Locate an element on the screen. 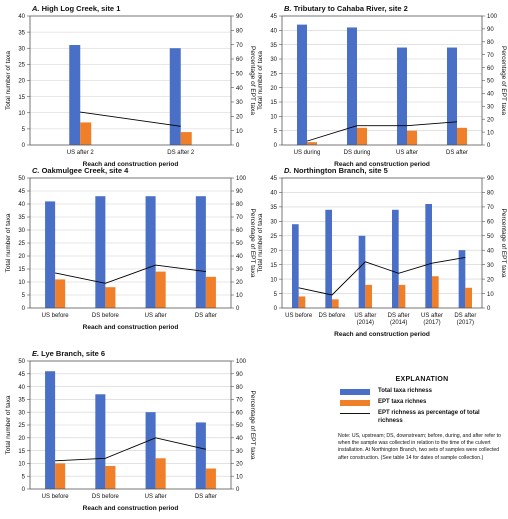 The width and height of the screenshot is (508, 519). legend-entry-total: Total taxa richness is located at coordinates (422, 393).